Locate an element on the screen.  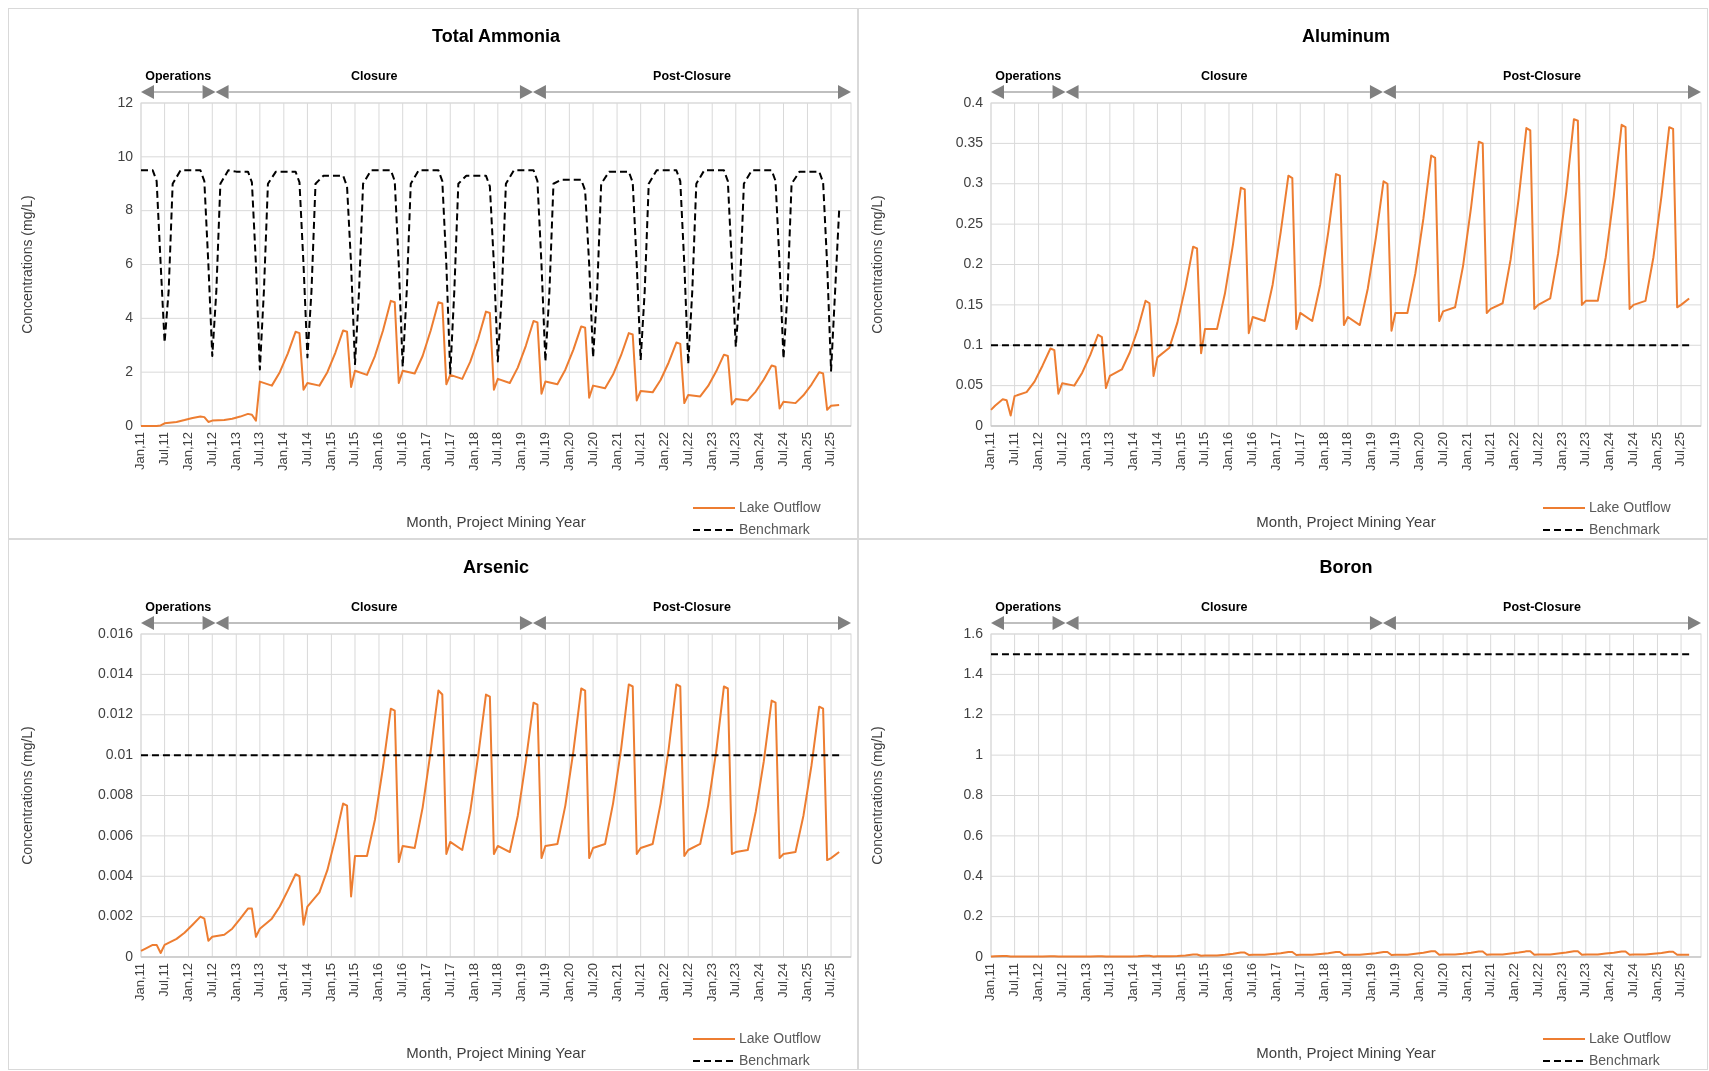
y-tick-label: 0.004 is located at coordinates (115, 874).